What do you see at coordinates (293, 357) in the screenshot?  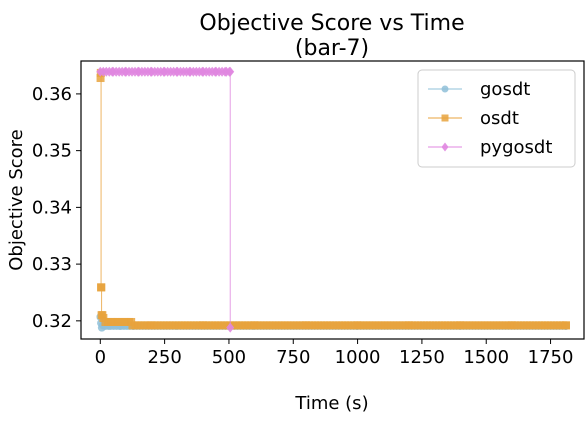 I see `x-tick-label: 750` at bounding box center [293, 357].